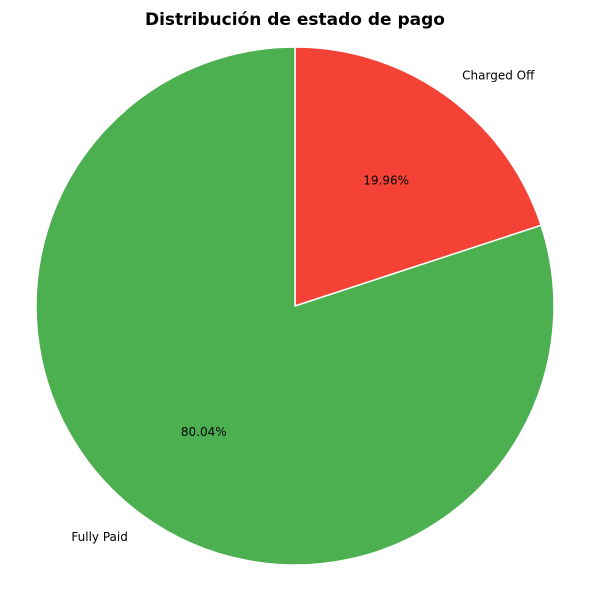 The width and height of the screenshot is (590, 590). Describe the element at coordinates (99, 537) in the screenshot. I see `slice-label-fully-paid: Fully Paid` at that location.